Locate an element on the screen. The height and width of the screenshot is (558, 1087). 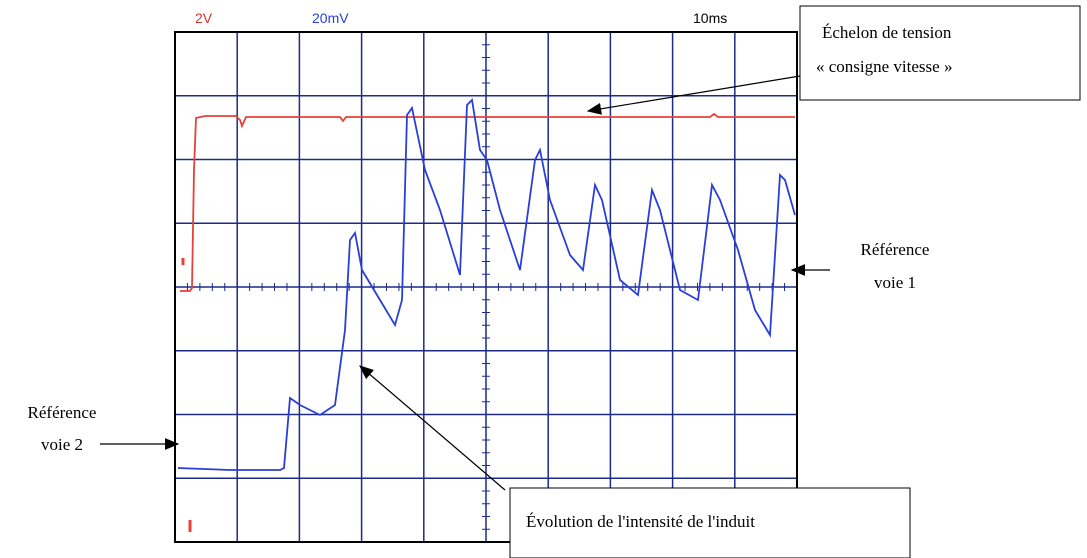
ref2-label: voie 2 is located at coordinates (62, 444).